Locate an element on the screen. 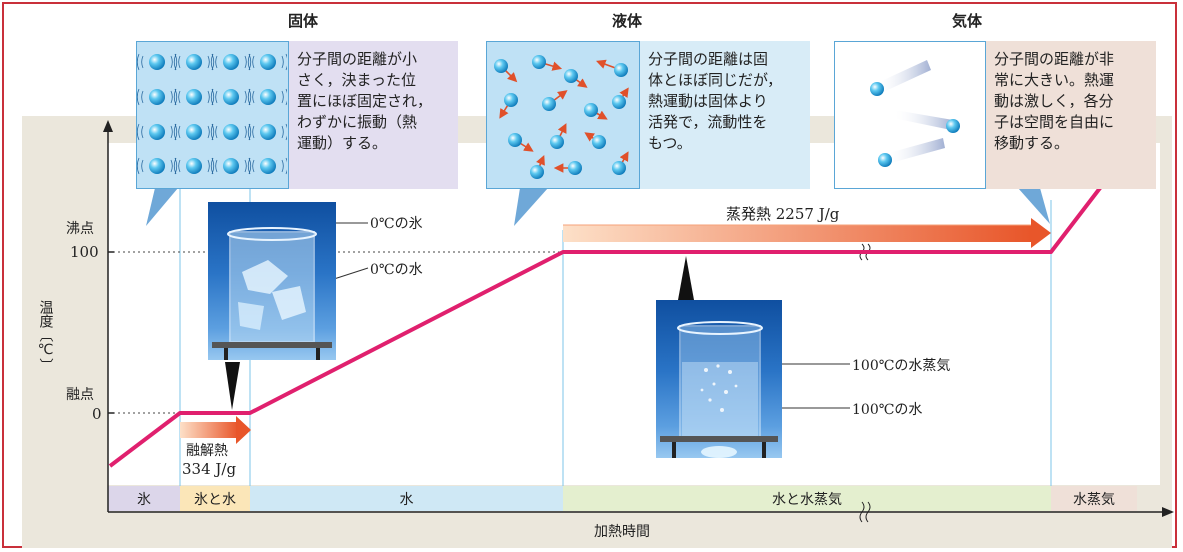 The width and height of the screenshot is (1183, 552). boiling-beaker-photo is located at coordinates (719, 379).